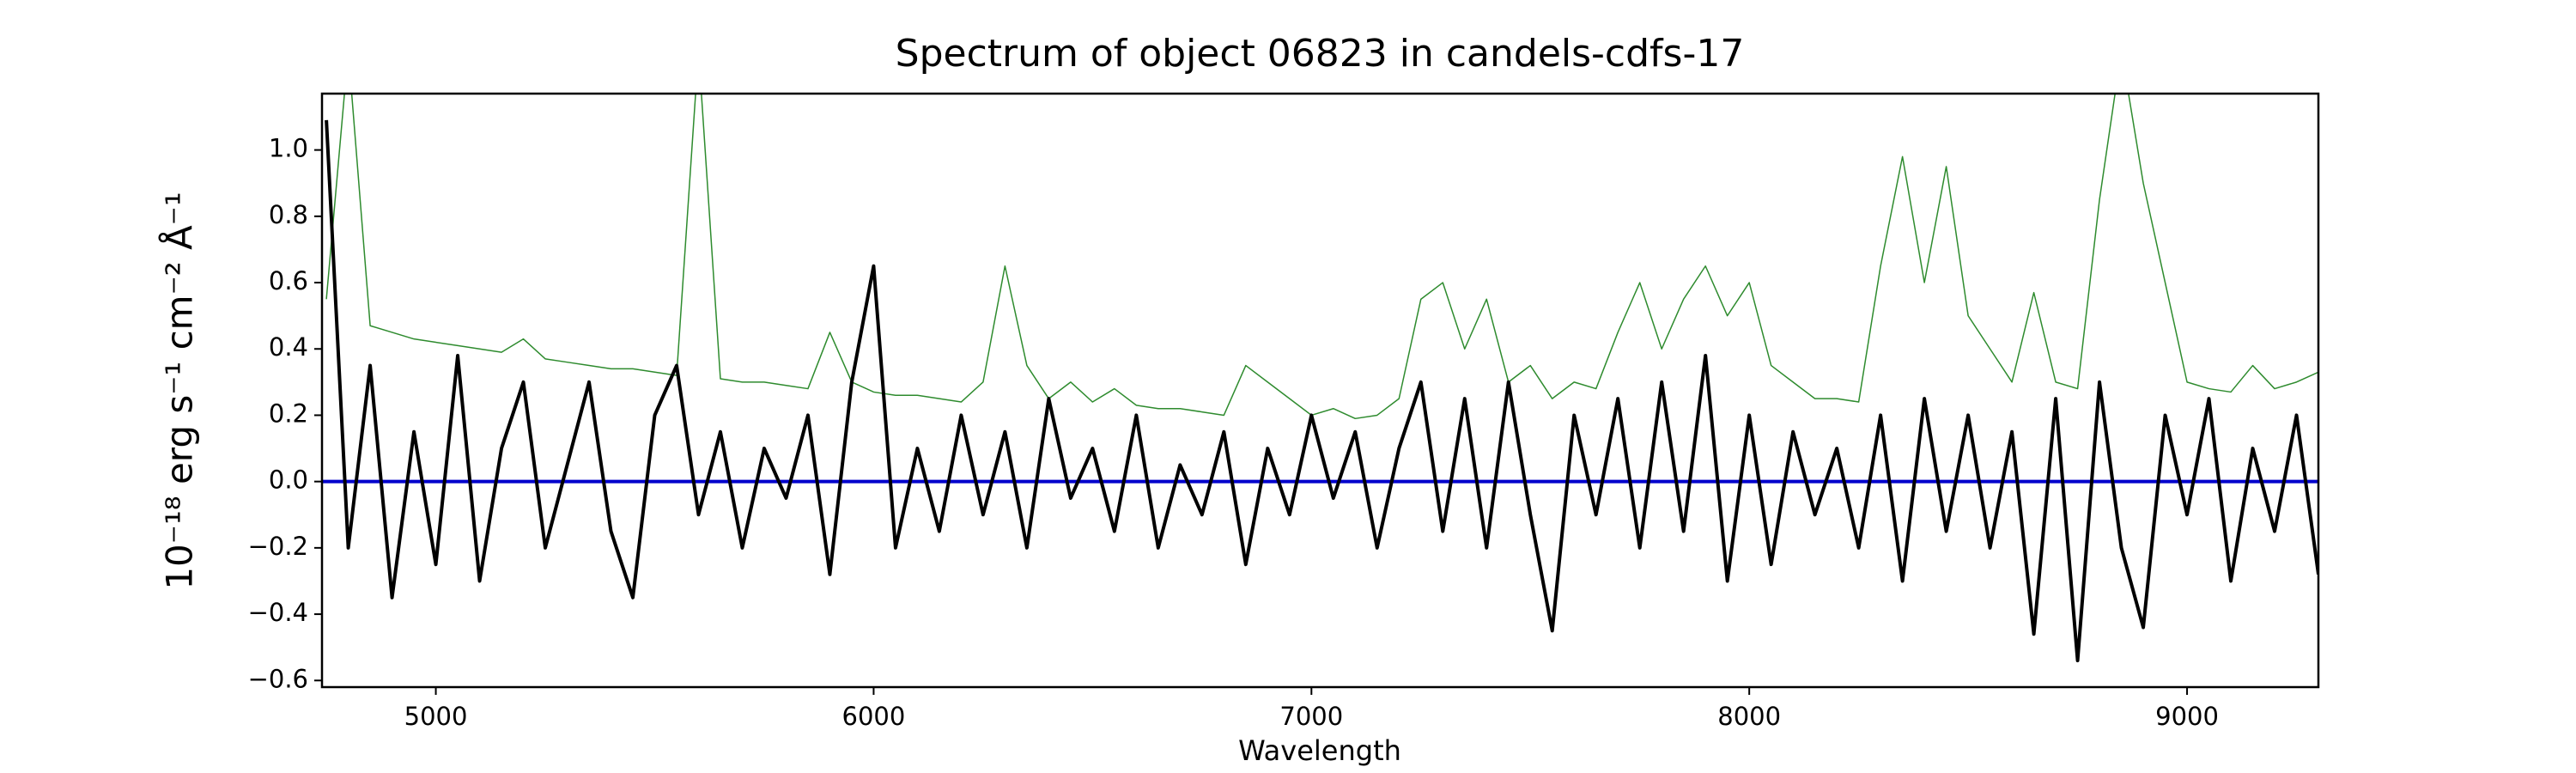 Image resolution: width=2576 pixels, height=773 pixels. Describe the element at coordinates (278, 612) in the screenshot. I see `y-tick-label: −0.4` at that location.